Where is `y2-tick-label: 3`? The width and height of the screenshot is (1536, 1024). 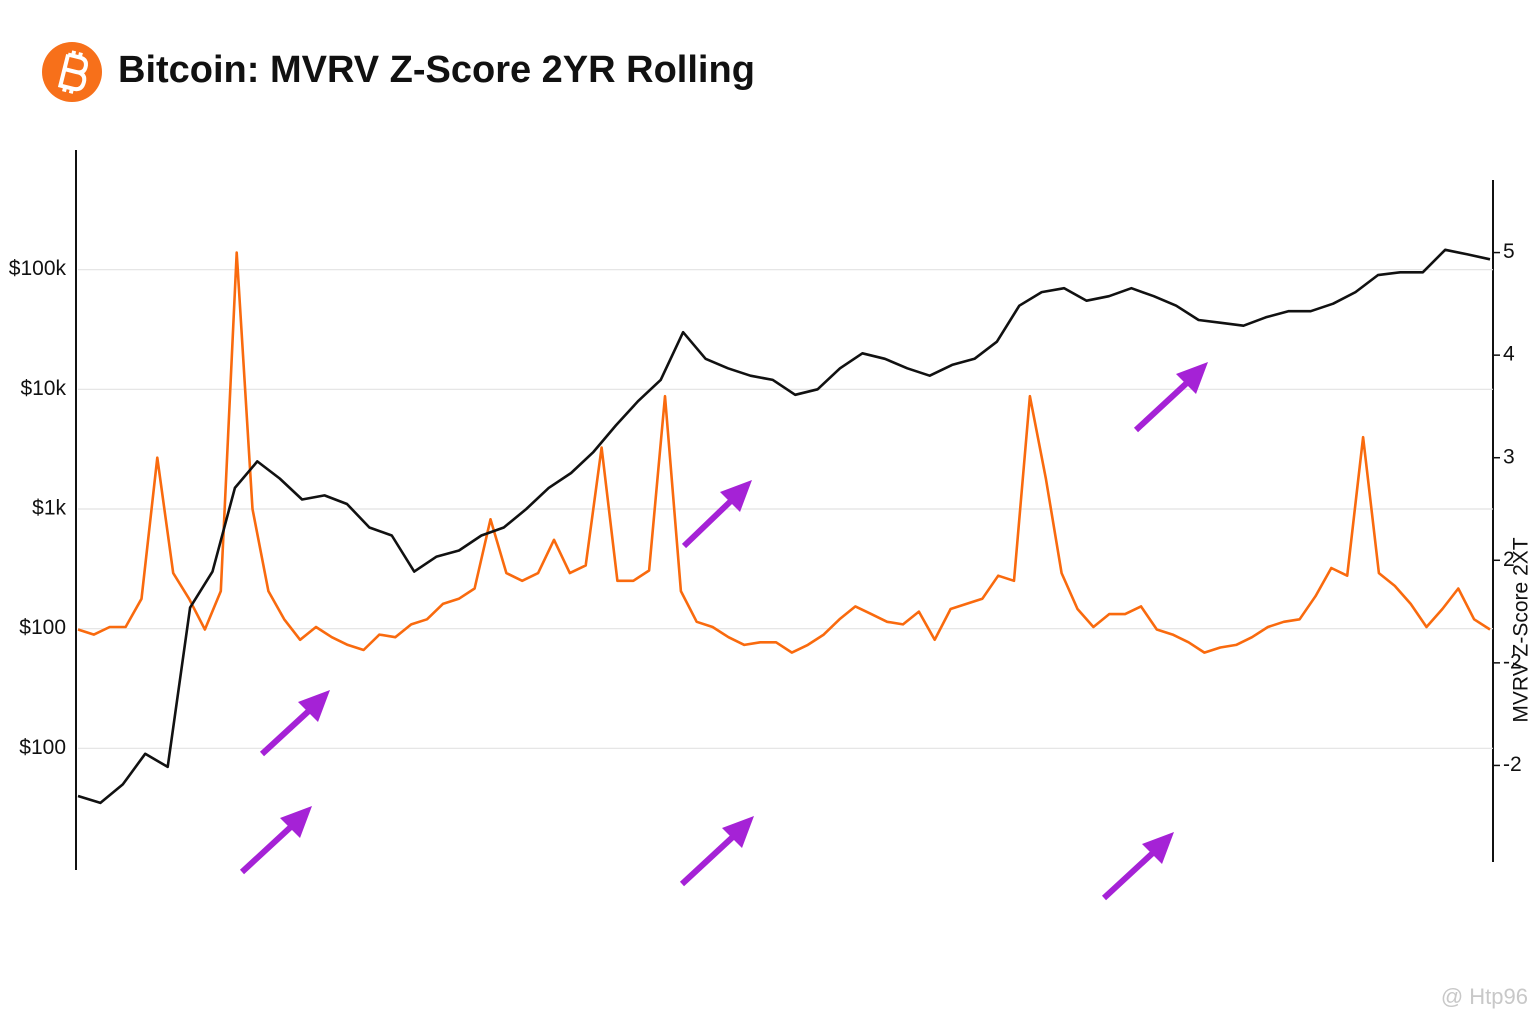 y2-tick-label: 3 is located at coordinates (1509, 456).